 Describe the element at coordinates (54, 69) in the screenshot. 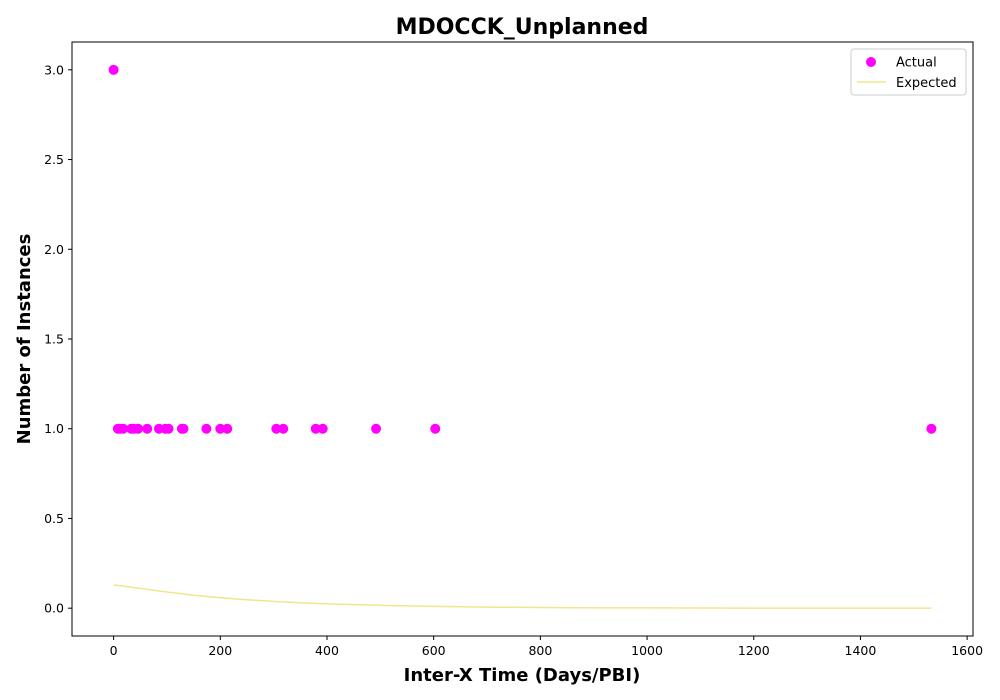

I see `y-tick-label: 3.0` at that location.